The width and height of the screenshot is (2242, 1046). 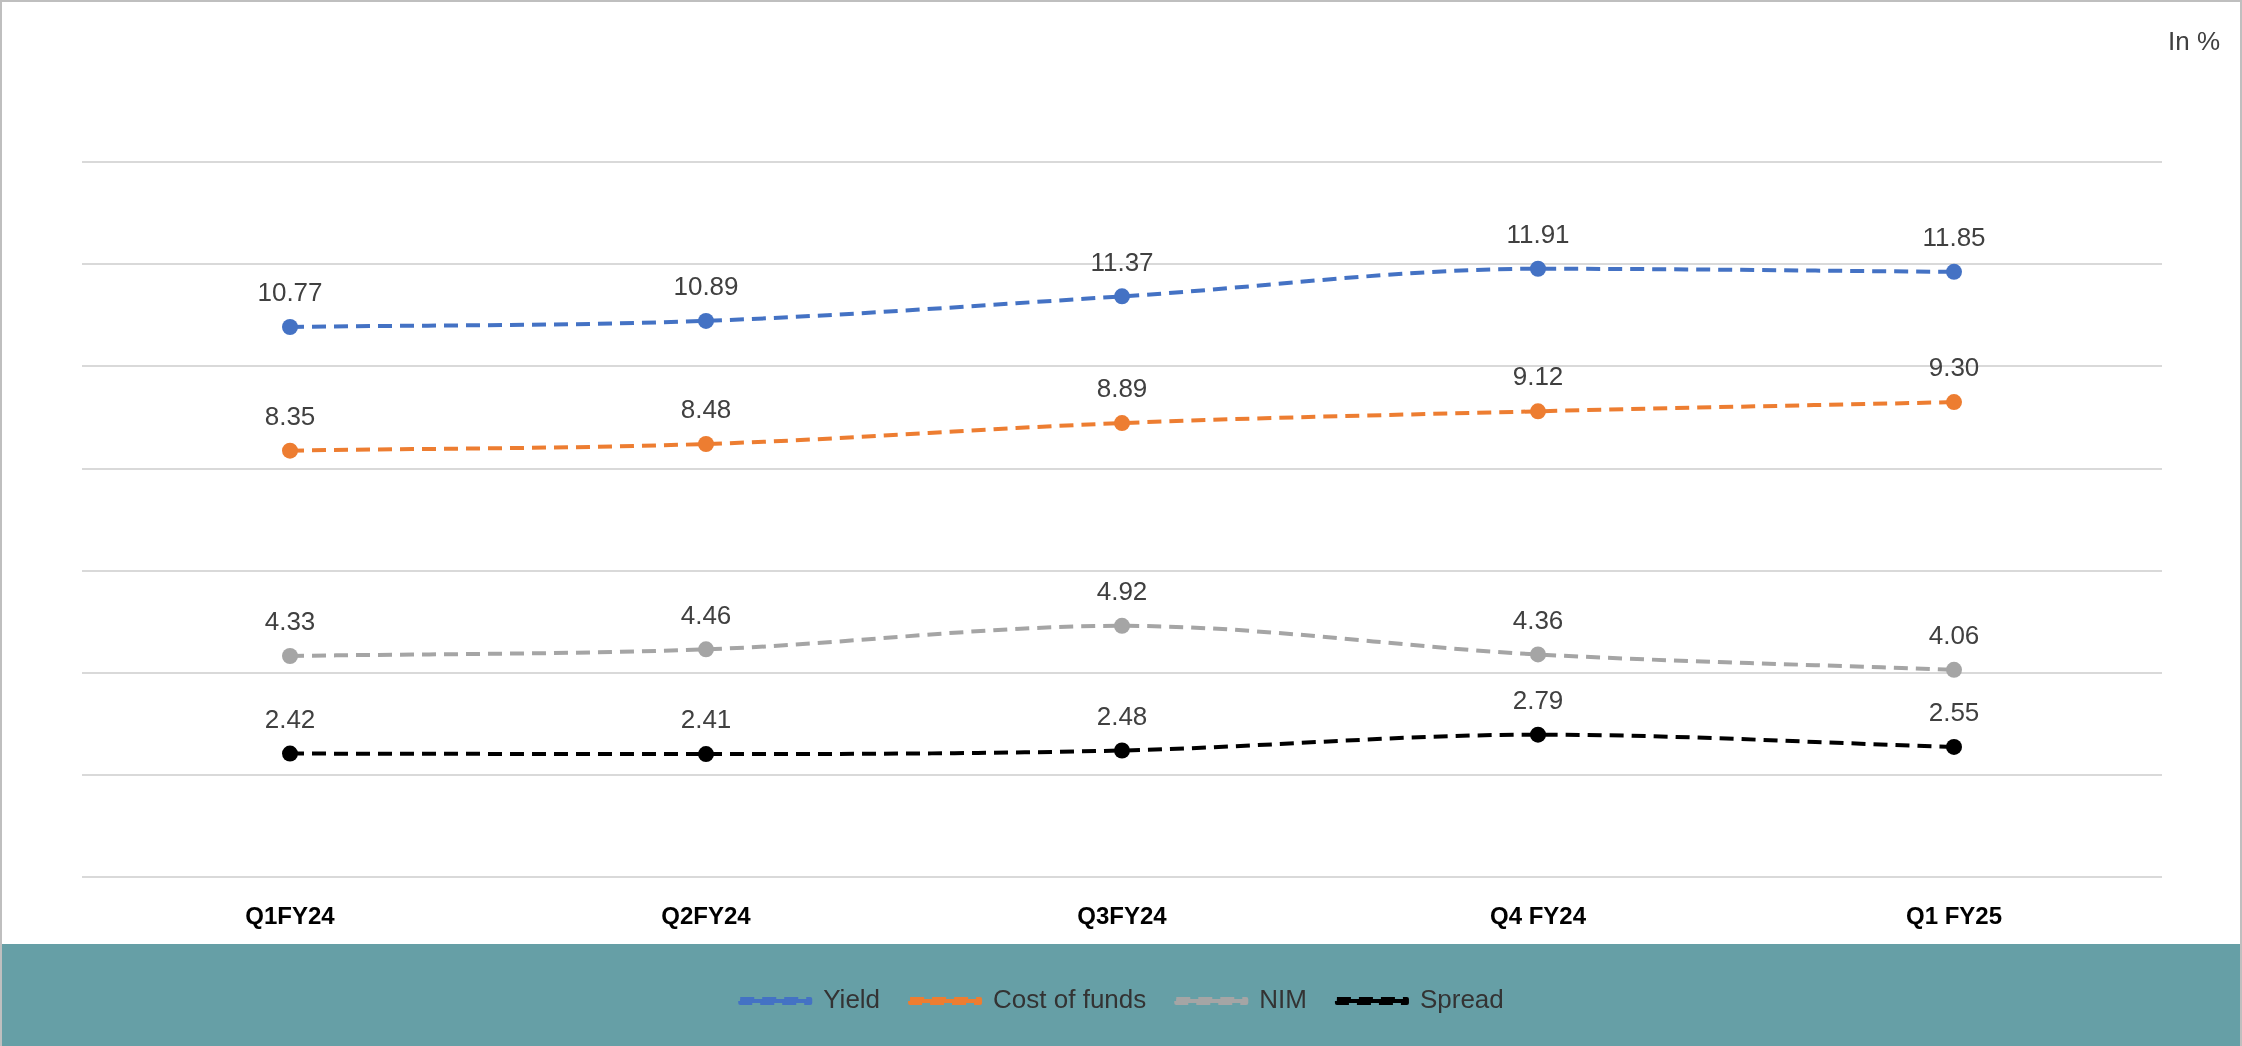 What do you see at coordinates (1954, 634) in the screenshot?
I see `data-label: 4.06` at bounding box center [1954, 634].